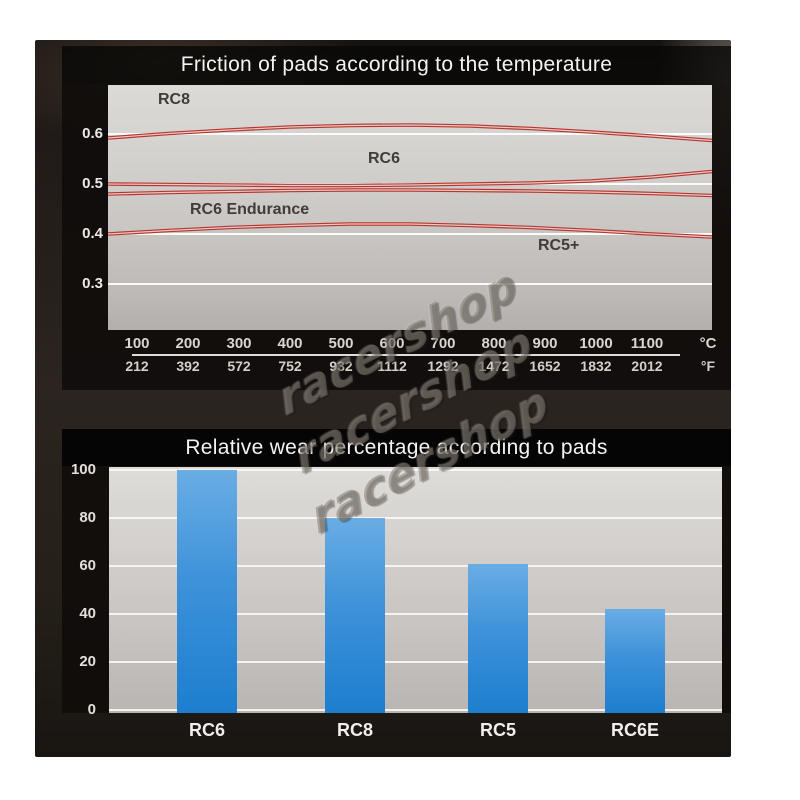 The image size is (800, 800). I want to click on x-tick-label: 1000, so click(596, 343).